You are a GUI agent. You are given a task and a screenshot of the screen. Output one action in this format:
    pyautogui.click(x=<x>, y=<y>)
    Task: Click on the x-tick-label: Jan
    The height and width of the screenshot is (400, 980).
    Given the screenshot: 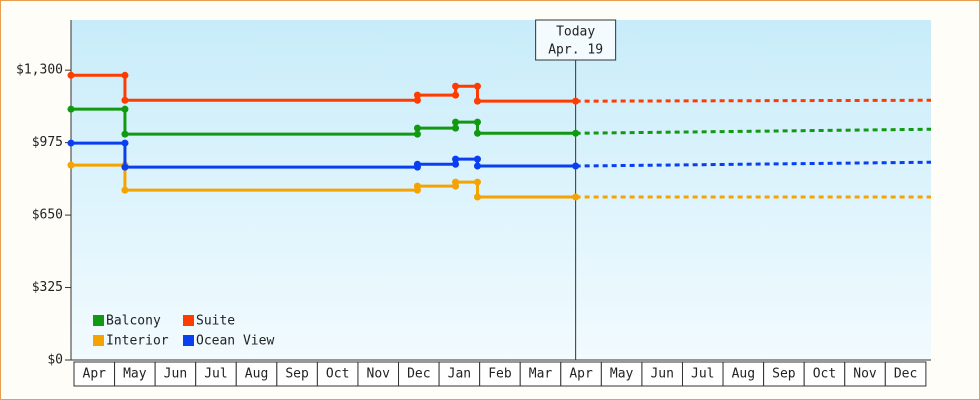 What is the action you would take?
    pyautogui.click(x=459, y=374)
    